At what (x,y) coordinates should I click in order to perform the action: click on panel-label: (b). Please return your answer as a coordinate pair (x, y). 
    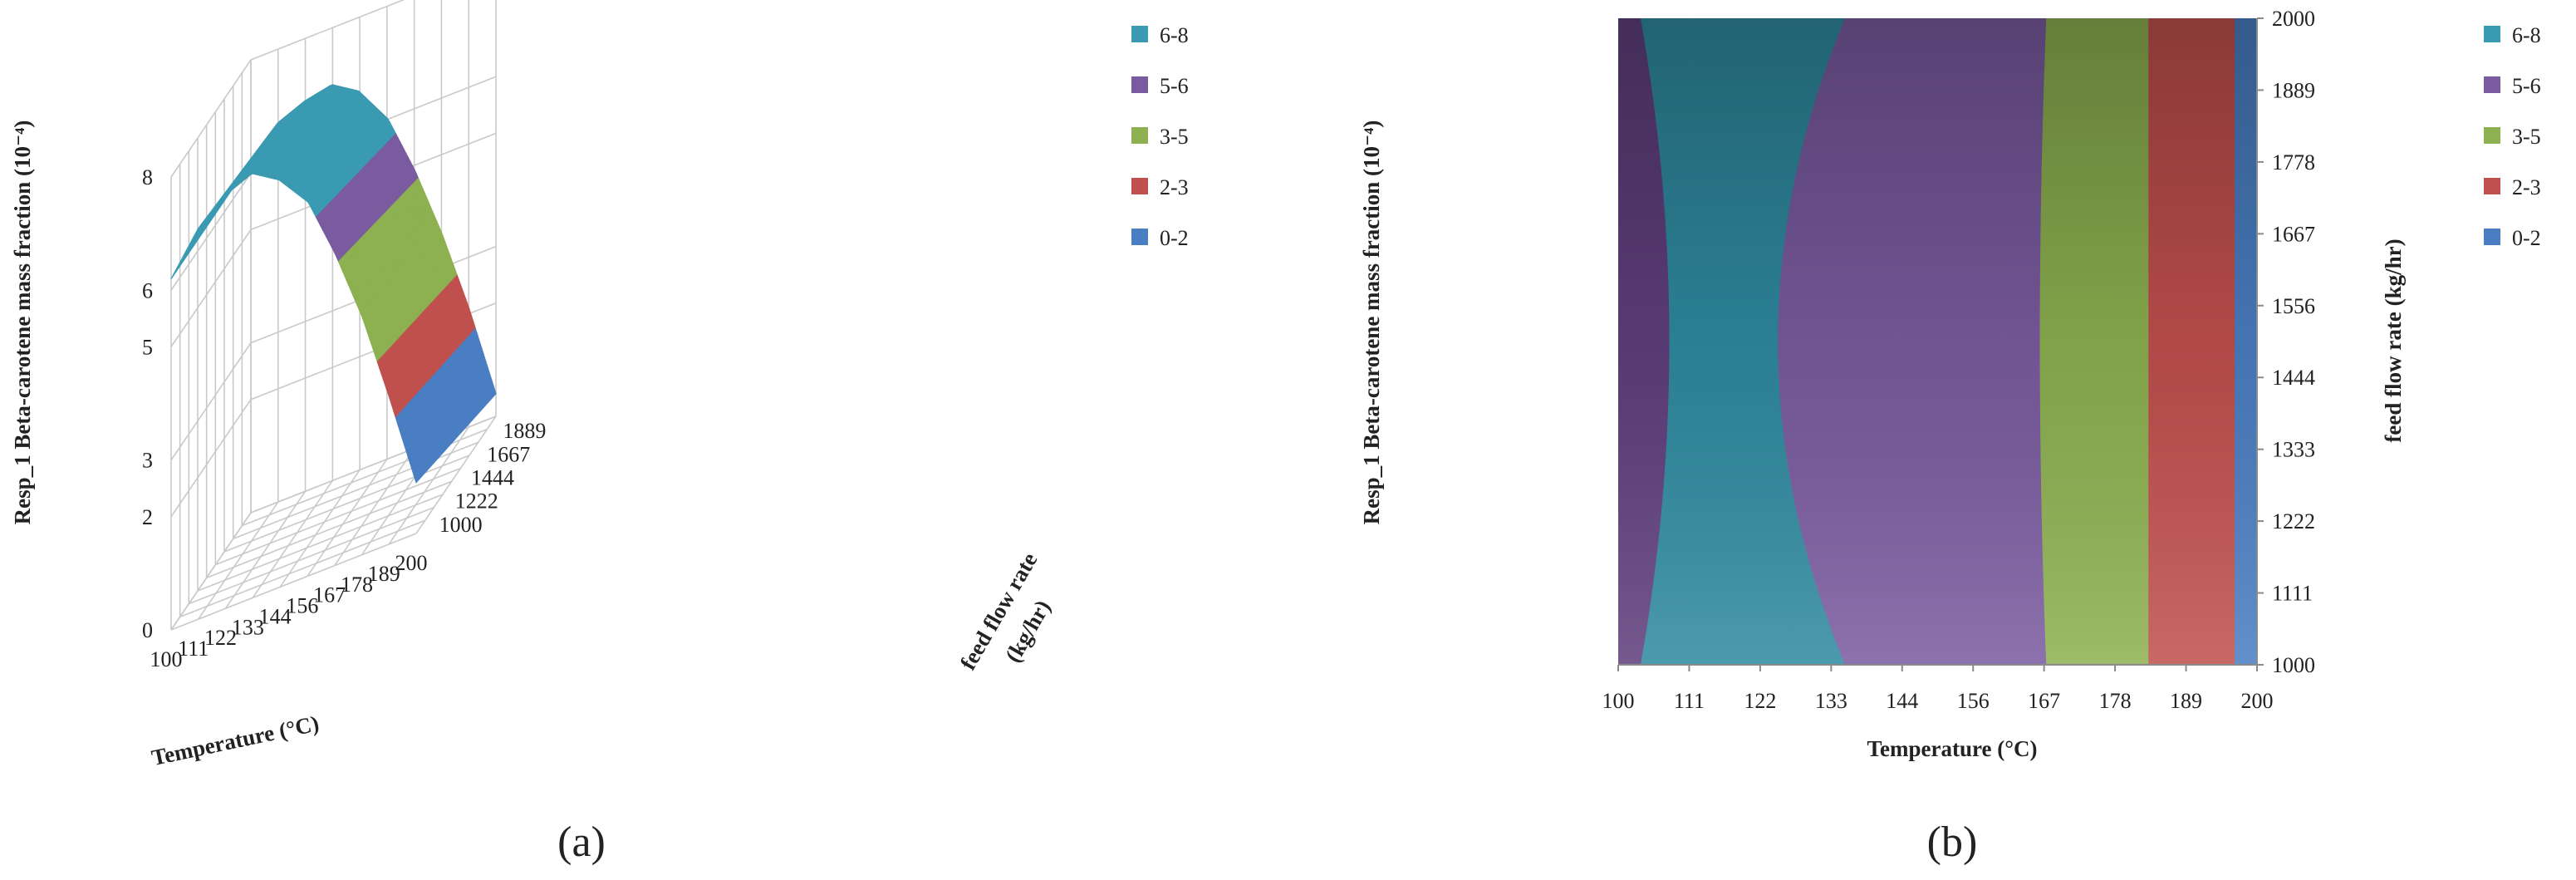
    Looking at the image, I should click on (1952, 842).